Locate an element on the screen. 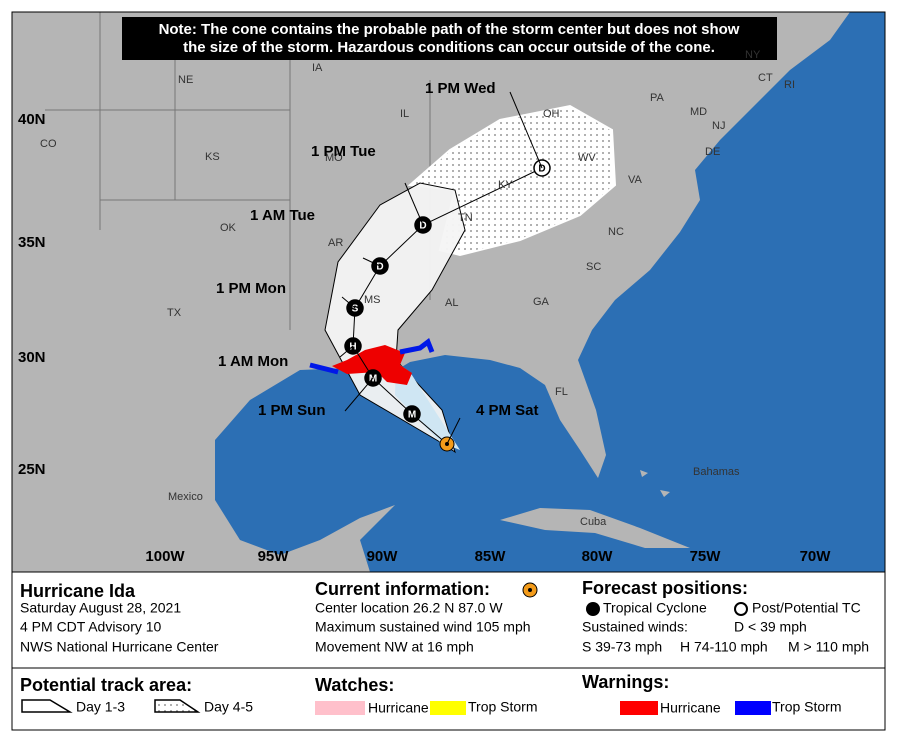  movement: Movement NW at 16 mph is located at coordinates (394, 647).